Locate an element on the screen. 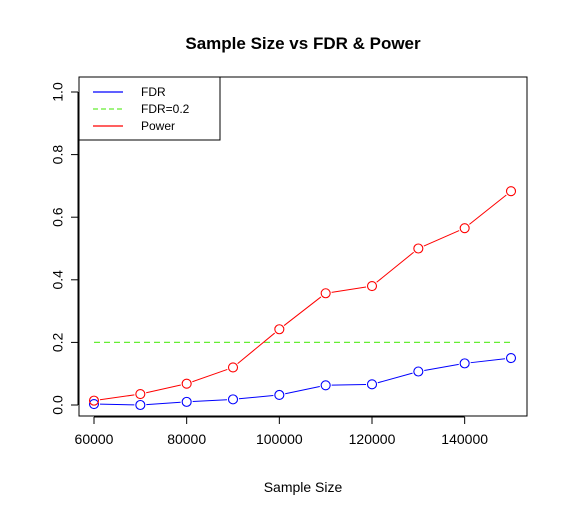 The width and height of the screenshot is (567, 515). x-tick-label: 100000 is located at coordinates (279, 439).